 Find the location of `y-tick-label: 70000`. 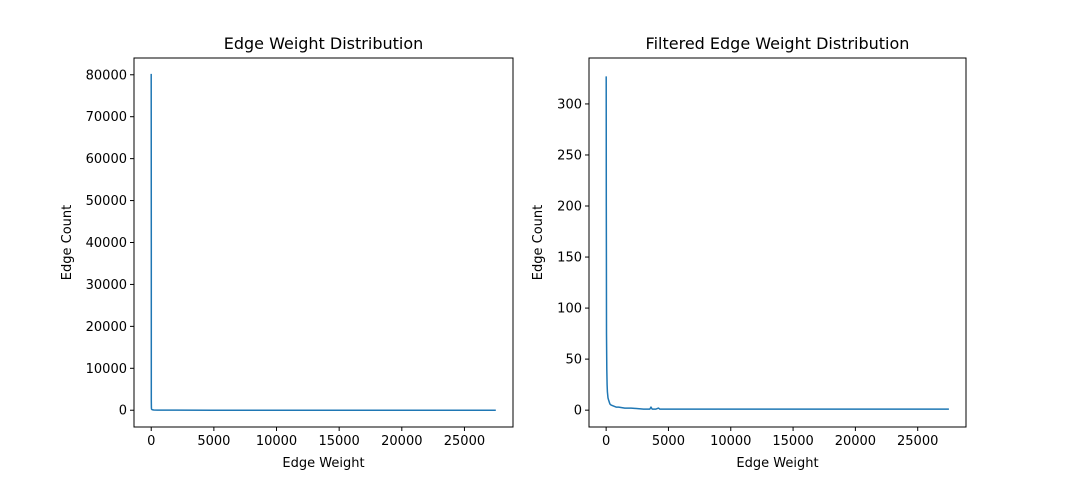

y-tick-label: 70000 is located at coordinates (106, 117).